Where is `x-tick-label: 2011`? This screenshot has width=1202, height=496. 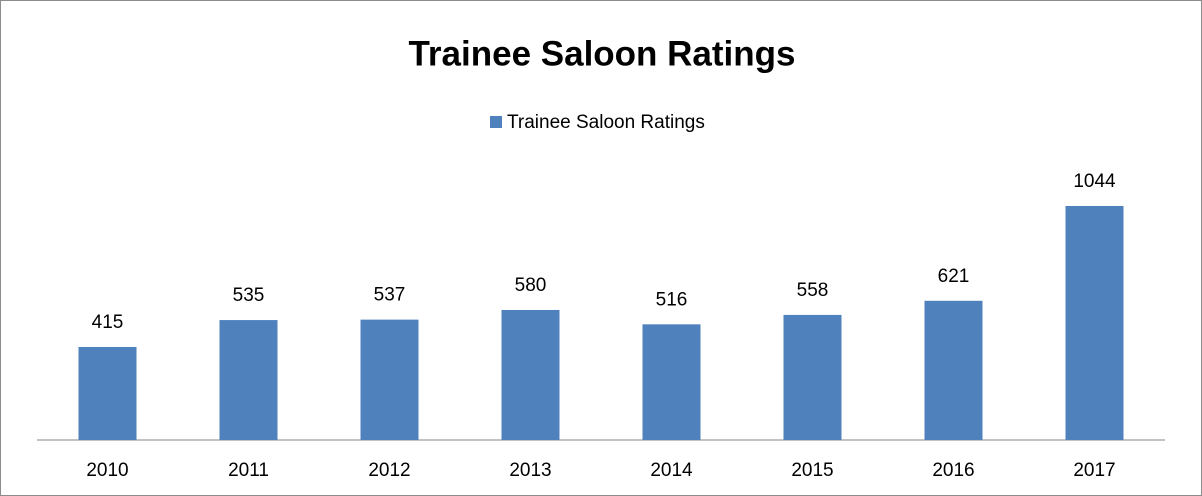 x-tick-label: 2011 is located at coordinates (248, 470).